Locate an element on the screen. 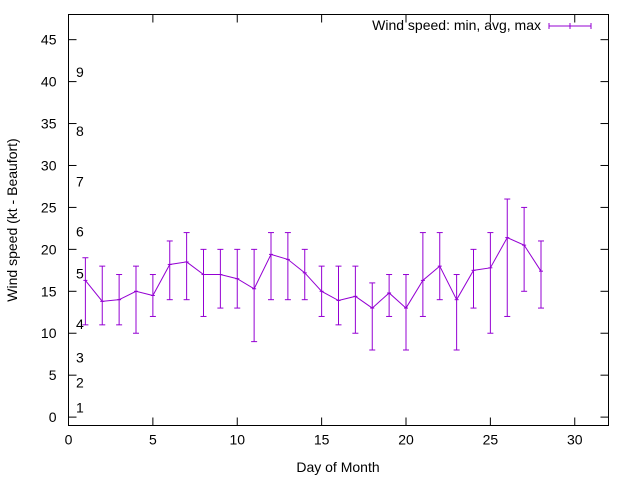 Image resolution: width=640 pixels, height=480 pixels. legend: Wind speed: min, avg, max is located at coordinates (482, 25).